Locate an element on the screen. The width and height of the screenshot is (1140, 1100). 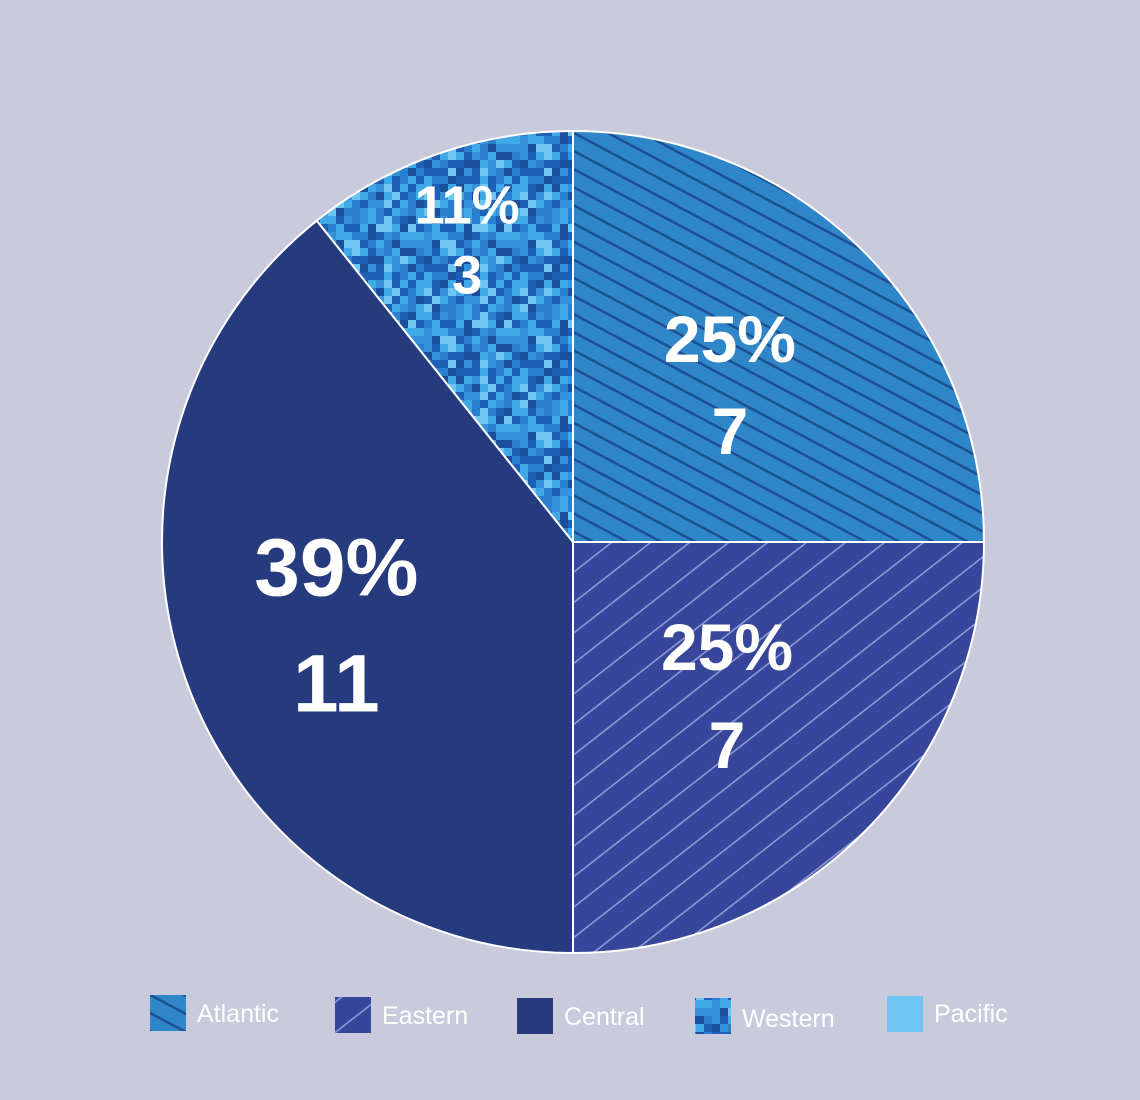
slice-value-label-eastern: 7 is located at coordinates (727, 745).